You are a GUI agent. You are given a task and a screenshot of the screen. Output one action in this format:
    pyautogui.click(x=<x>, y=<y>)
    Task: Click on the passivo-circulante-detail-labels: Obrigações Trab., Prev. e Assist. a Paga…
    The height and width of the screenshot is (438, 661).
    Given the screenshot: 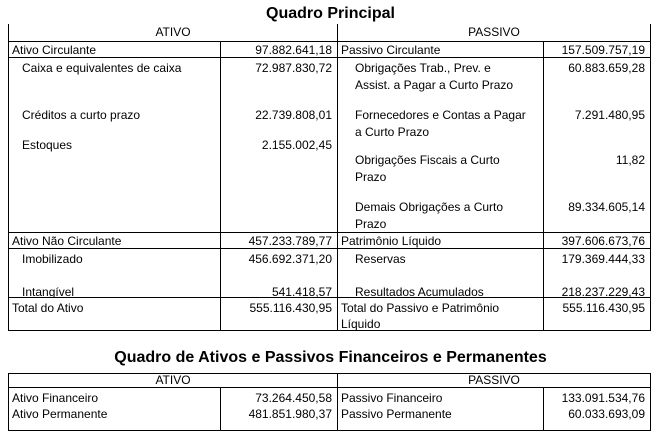 What is the action you would take?
    pyautogui.click(x=440, y=145)
    